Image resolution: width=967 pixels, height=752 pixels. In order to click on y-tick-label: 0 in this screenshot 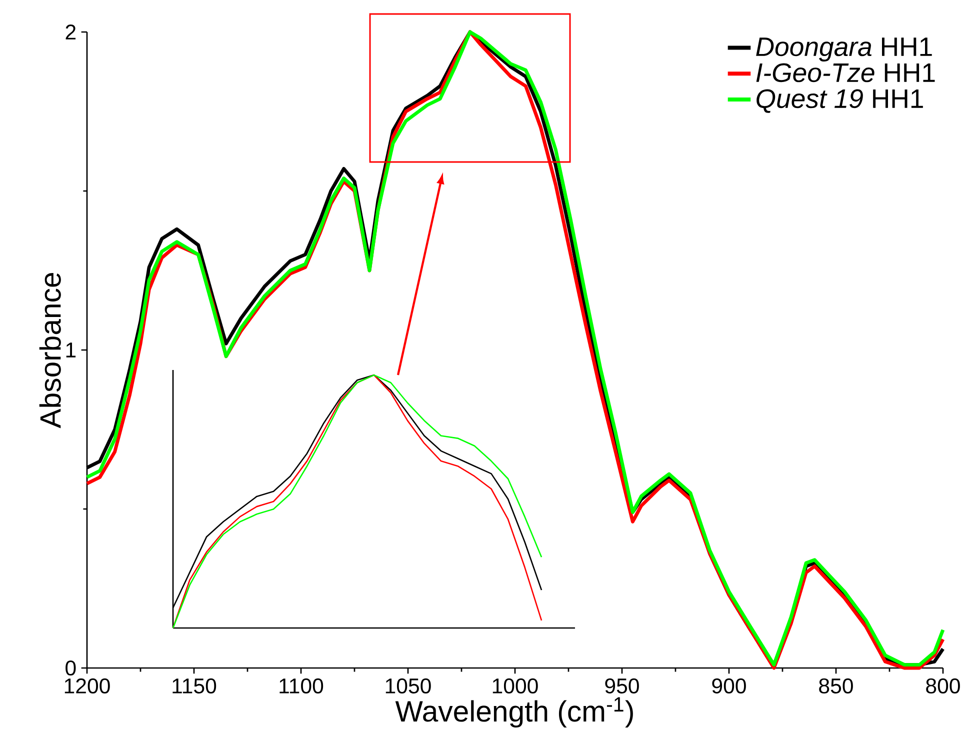, I will do `click(71, 668)`.